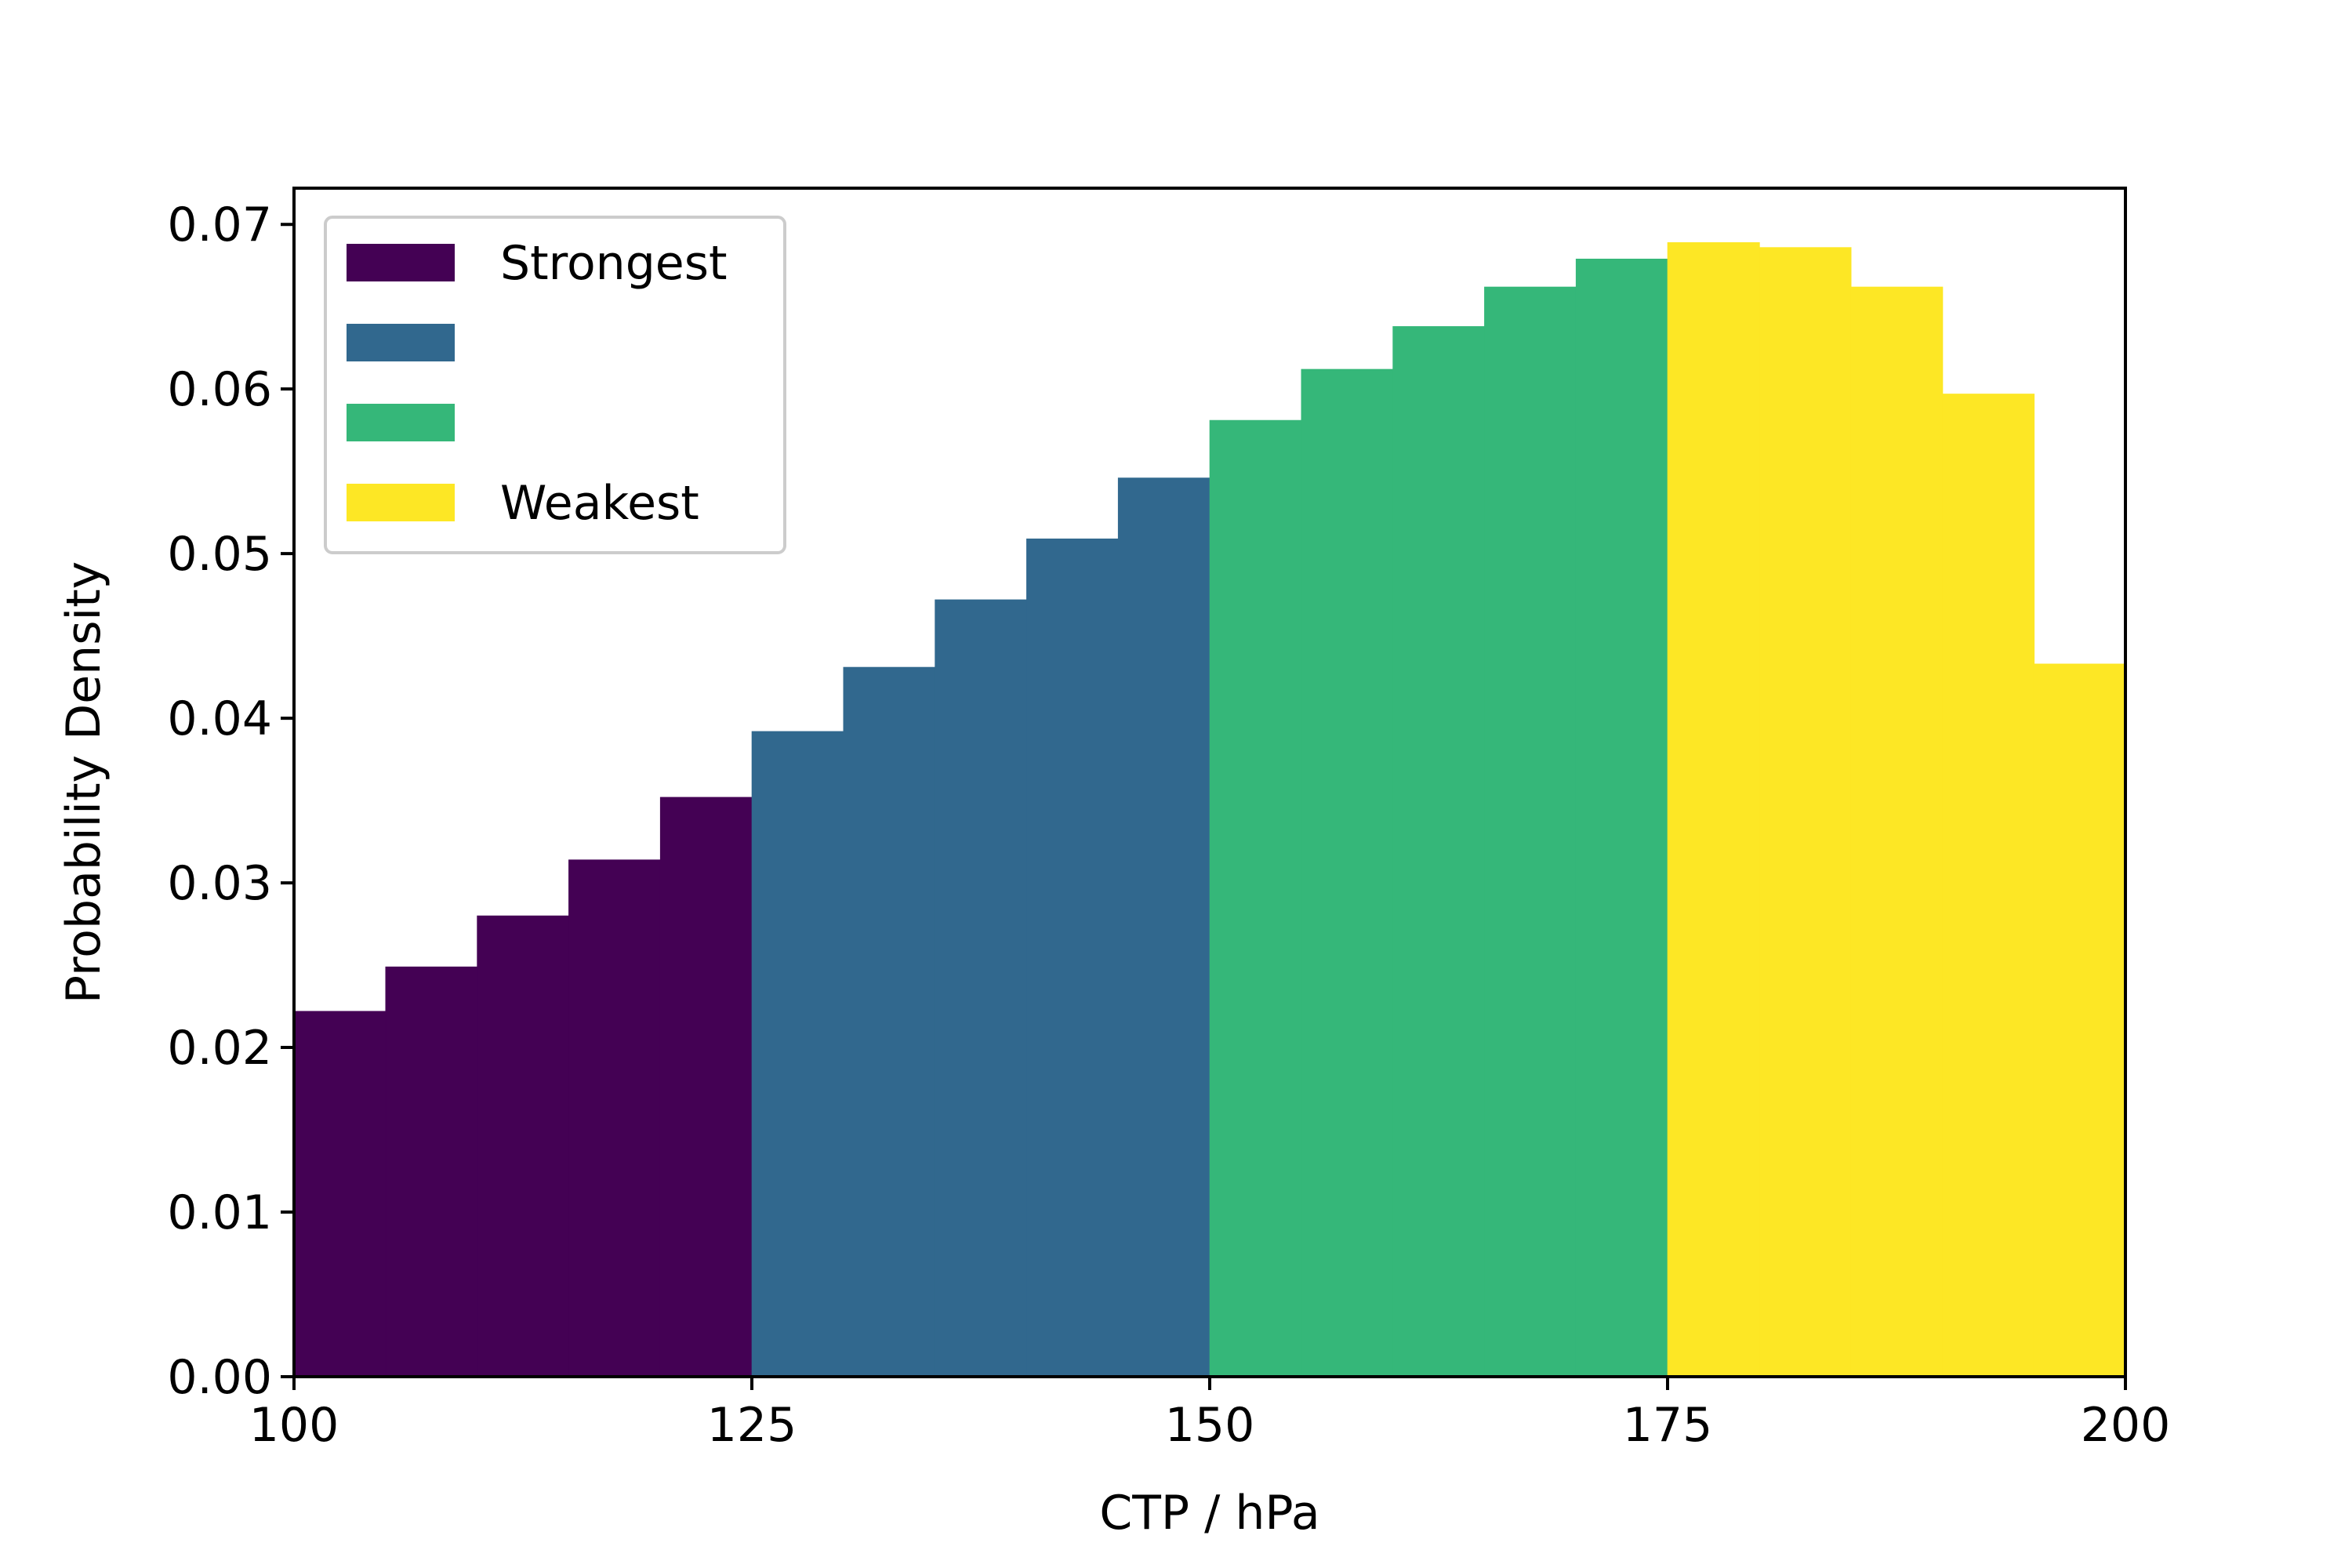 This screenshot has width=2352, height=1568. I want to click on legend-label: Weakest, so click(599, 503).